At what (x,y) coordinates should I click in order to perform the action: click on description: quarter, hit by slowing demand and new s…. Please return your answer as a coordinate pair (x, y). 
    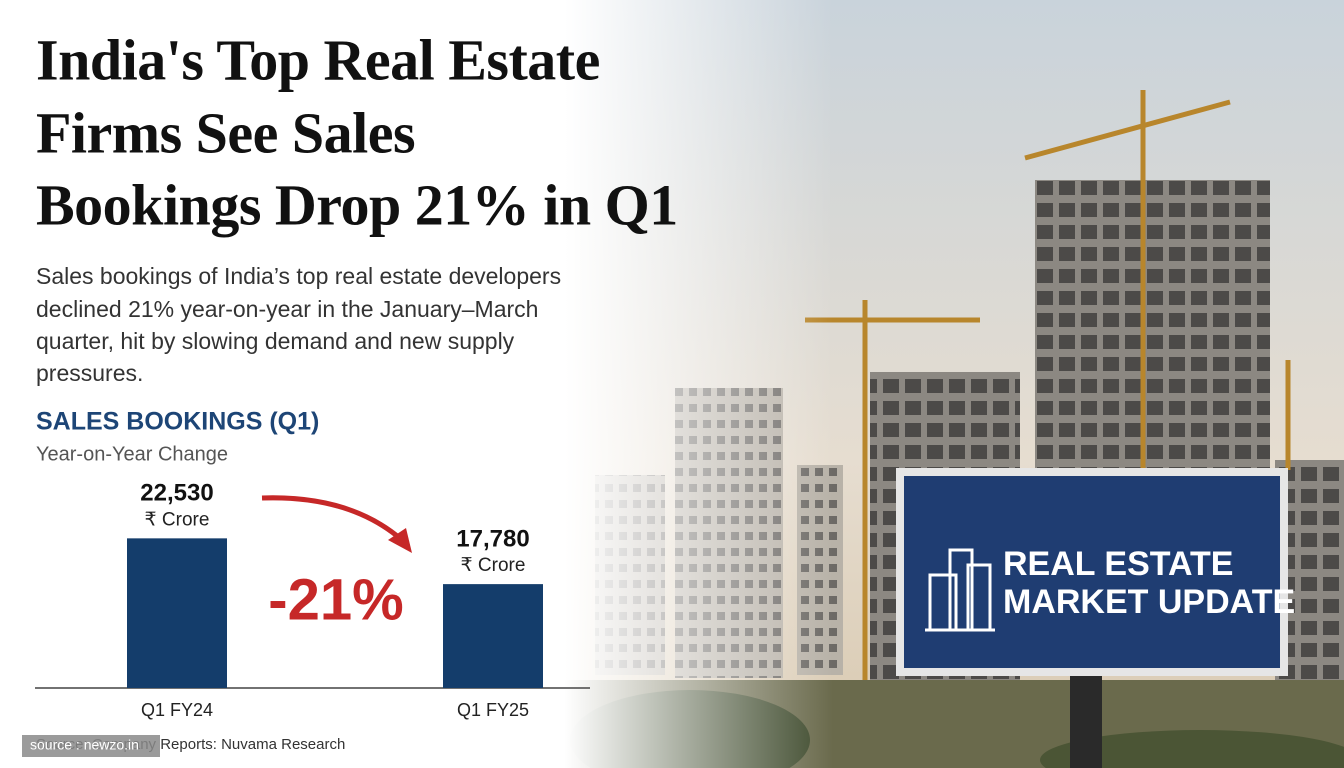
    Looking at the image, I should click on (275, 341).